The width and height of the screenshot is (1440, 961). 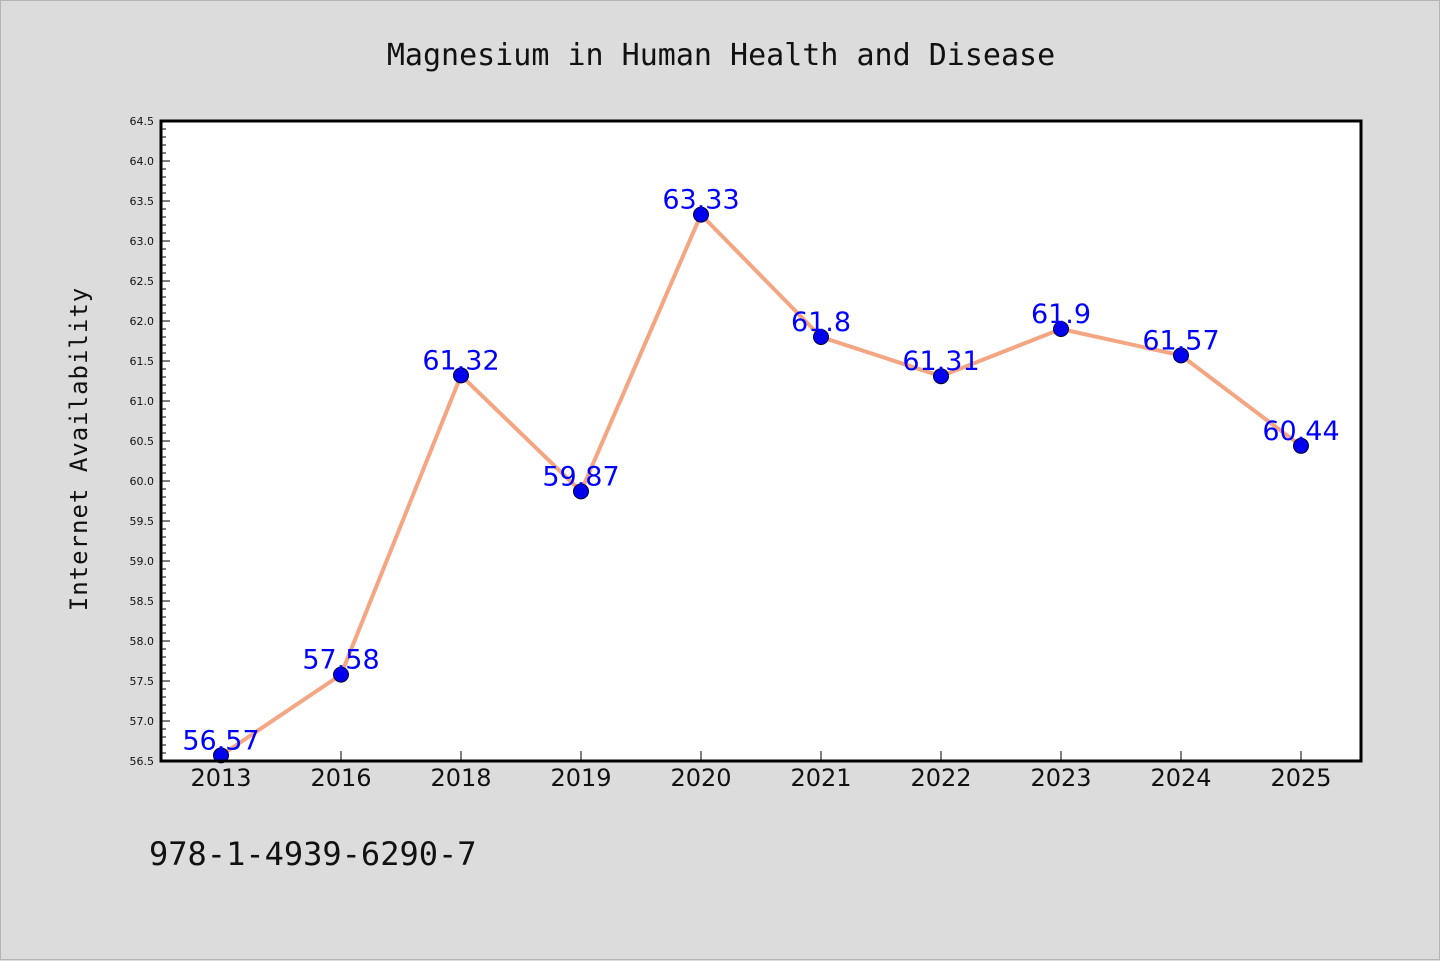 I want to click on y-tick-label: 63.0, so click(x=142, y=241).